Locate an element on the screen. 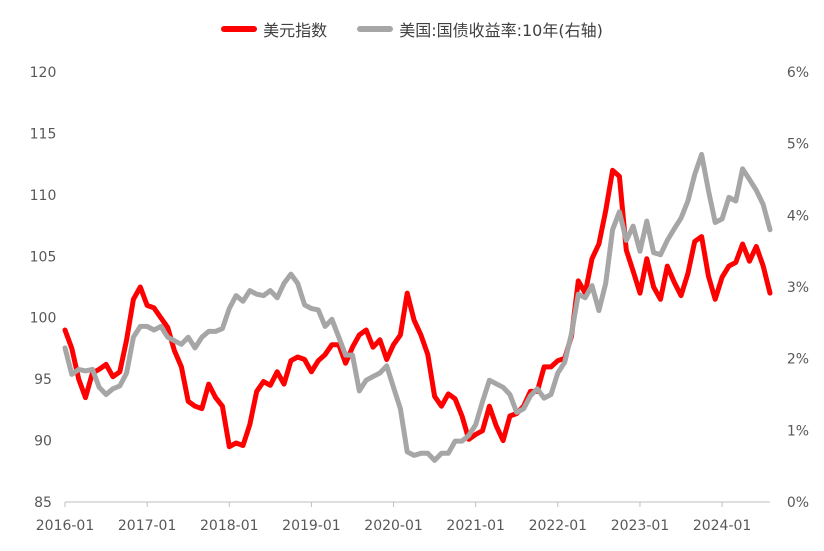 Image resolution: width=824 pixels, height=551 pixels. legend-item-treasury-10y: 美国:国债收益率:10年(右轴) is located at coordinates (480, 29).